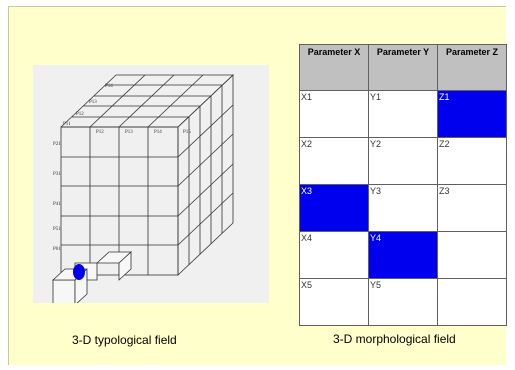 The width and height of the screenshot is (515, 370). I want to click on table-cell: Y3, so click(403, 208).